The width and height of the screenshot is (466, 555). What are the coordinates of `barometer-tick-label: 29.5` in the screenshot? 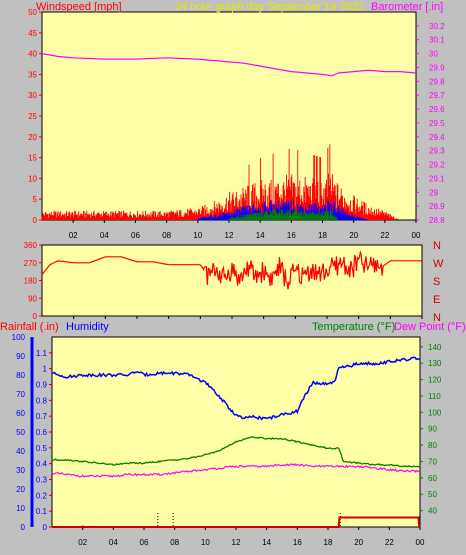 It's located at (437, 123).